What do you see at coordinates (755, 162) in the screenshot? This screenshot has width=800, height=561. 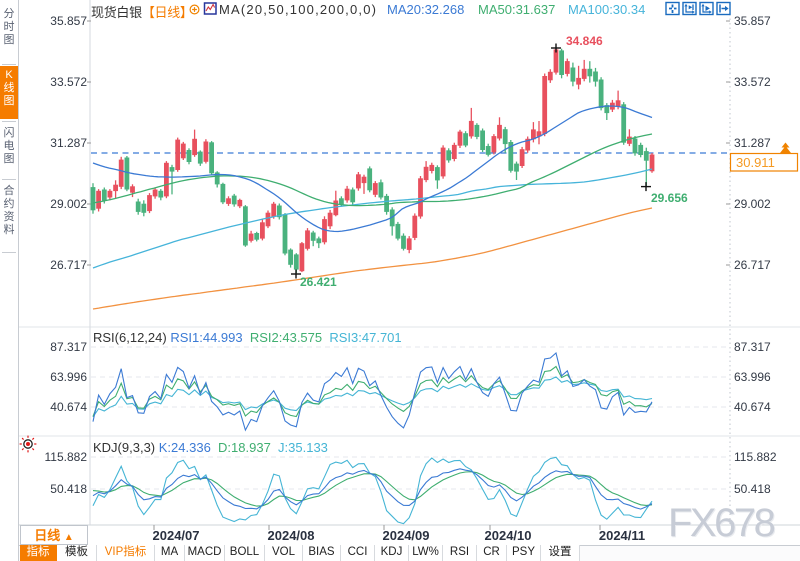 I see `svg-text: 30.911` at bounding box center [755, 162].